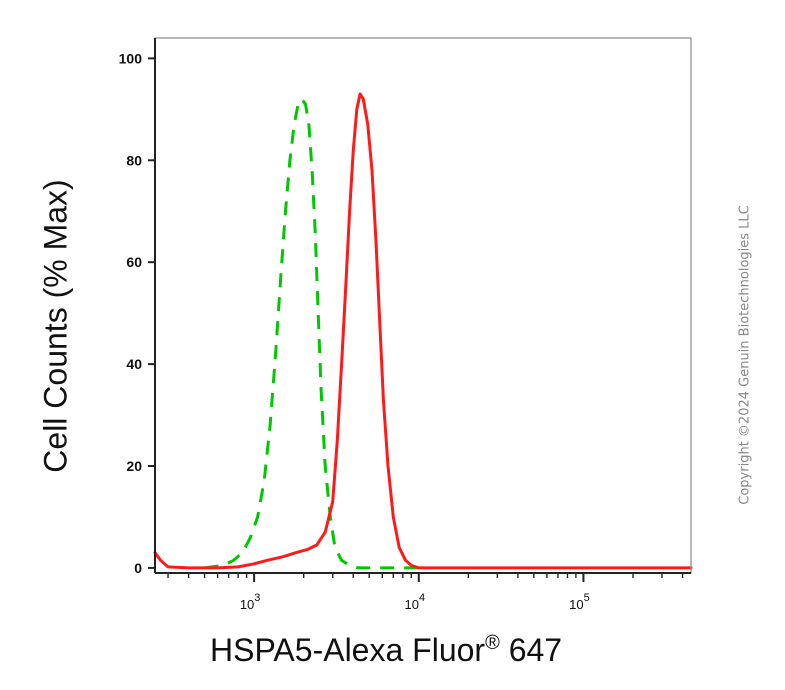 This screenshot has width=785, height=690. I want to click on y-tick-label: 20, so click(134, 466).